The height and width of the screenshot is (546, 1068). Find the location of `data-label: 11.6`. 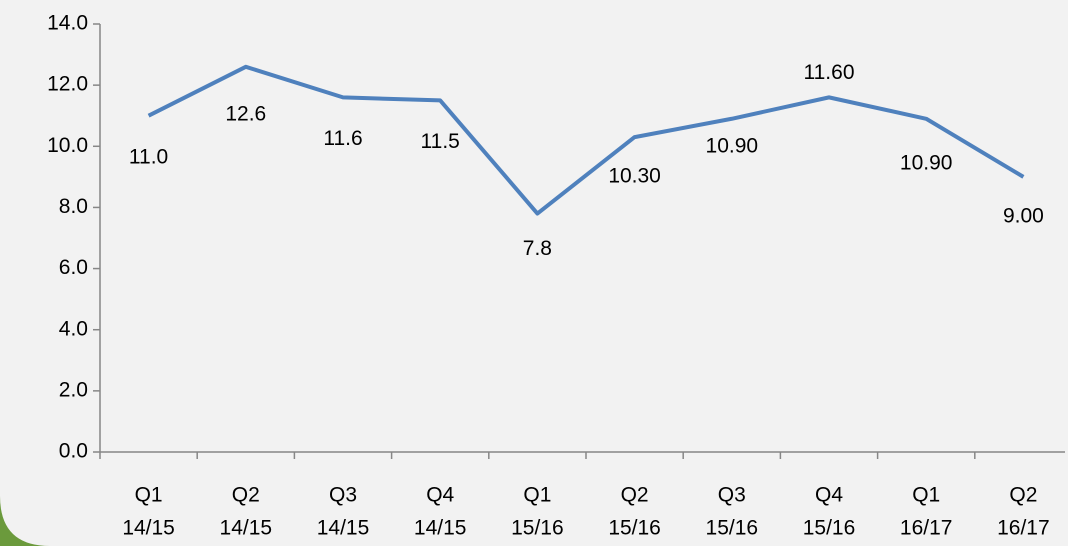

data-label: 11.6 is located at coordinates (342, 138).